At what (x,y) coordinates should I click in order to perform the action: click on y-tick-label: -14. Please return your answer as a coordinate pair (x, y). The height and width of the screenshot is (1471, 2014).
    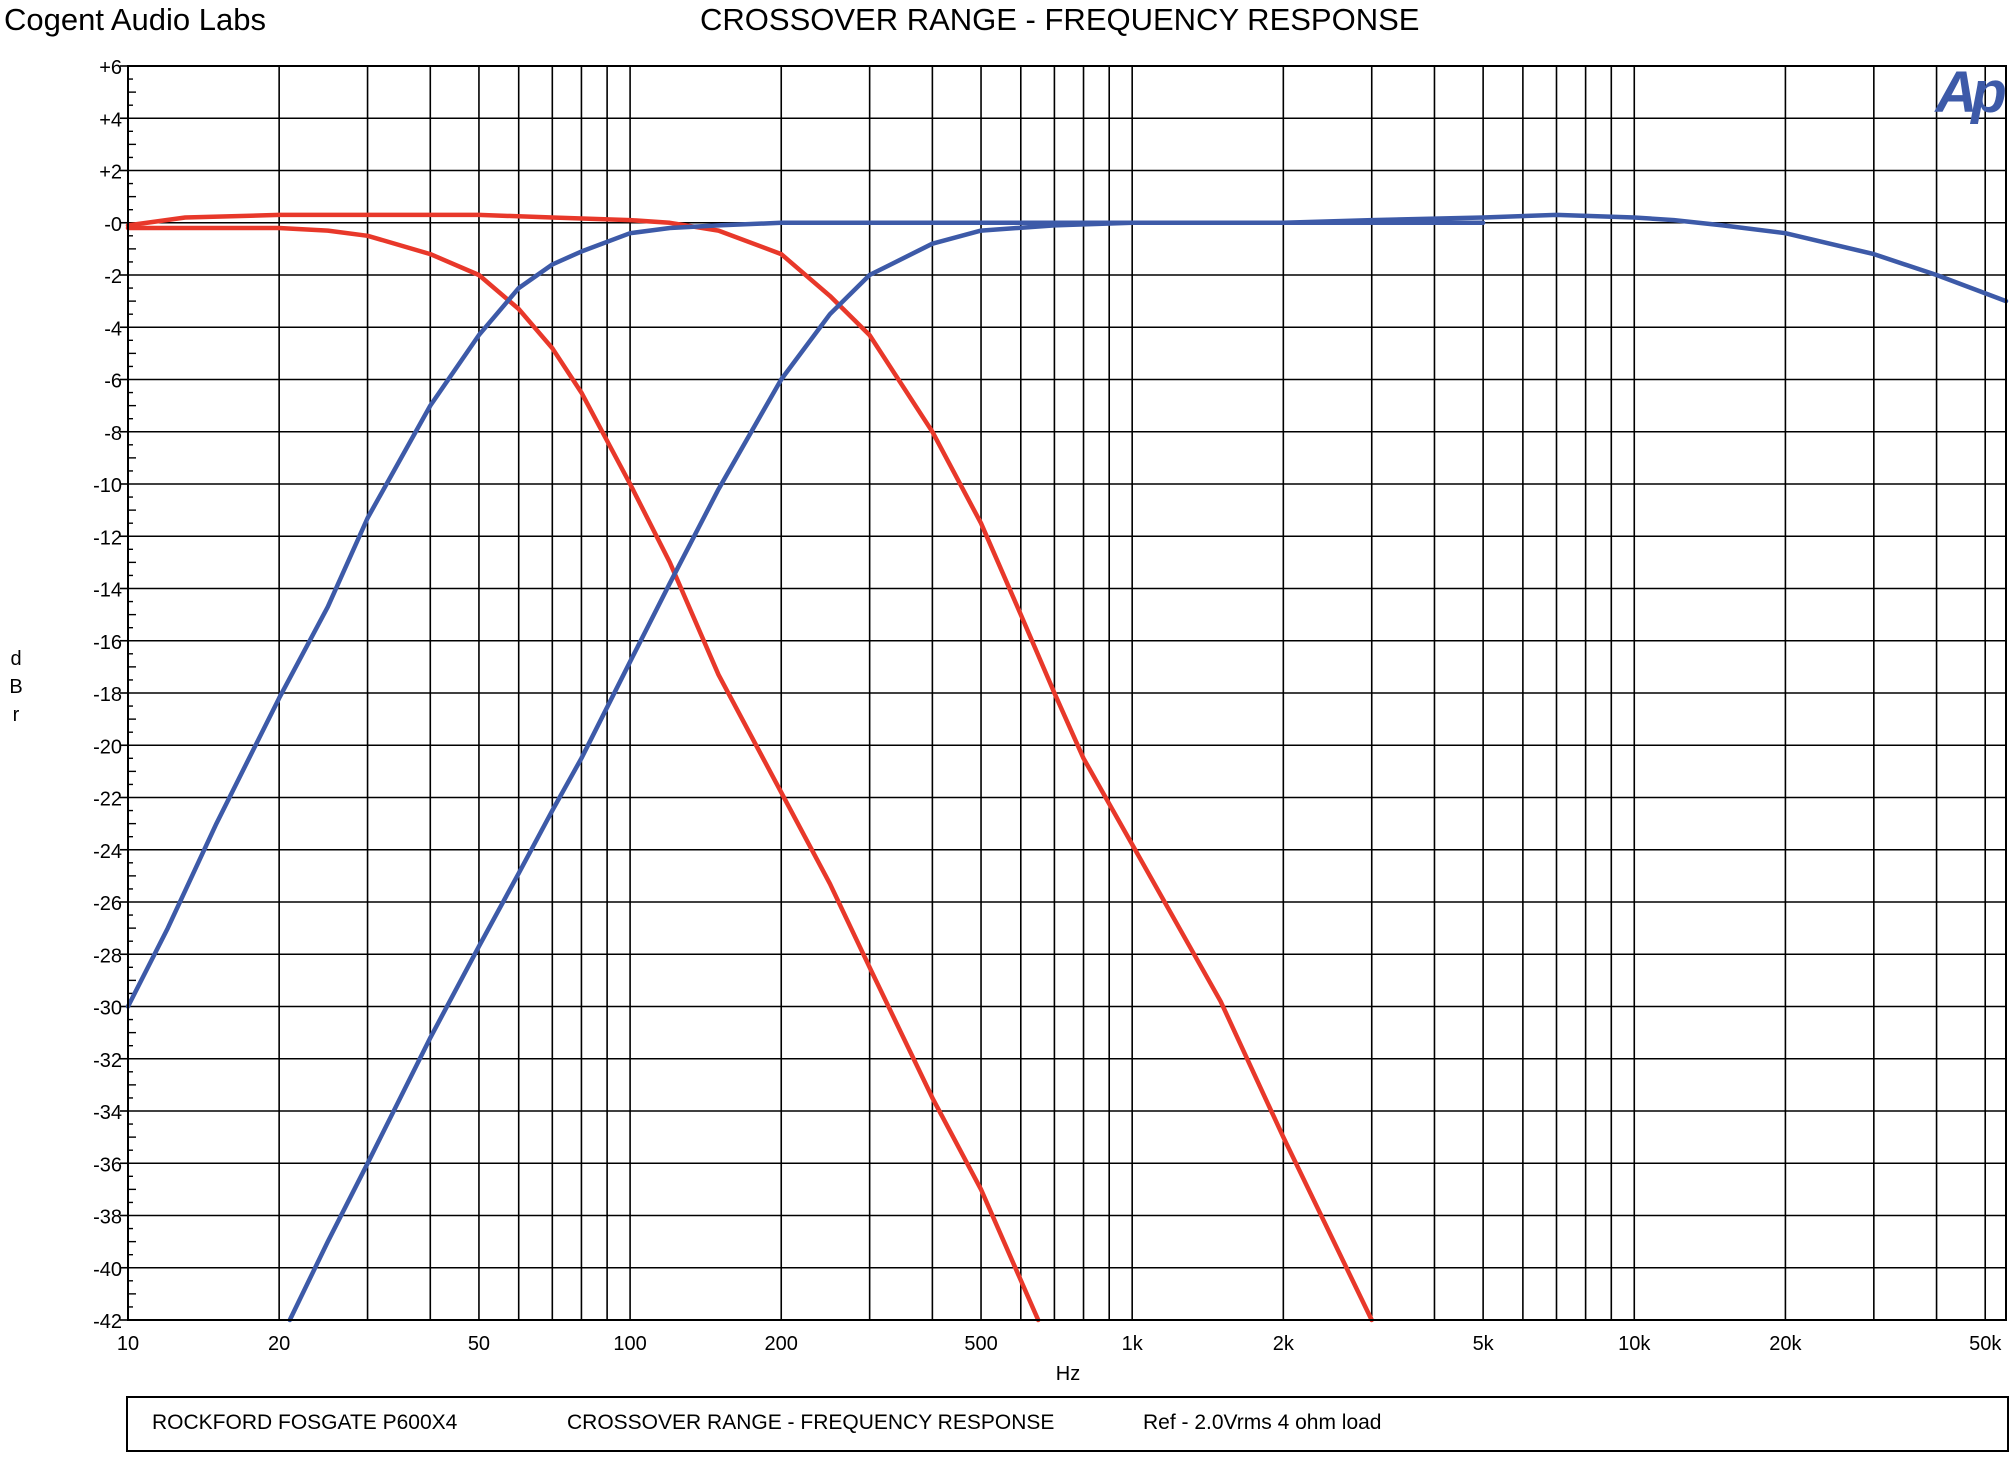
    Looking at the image, I should click on (107, 591).